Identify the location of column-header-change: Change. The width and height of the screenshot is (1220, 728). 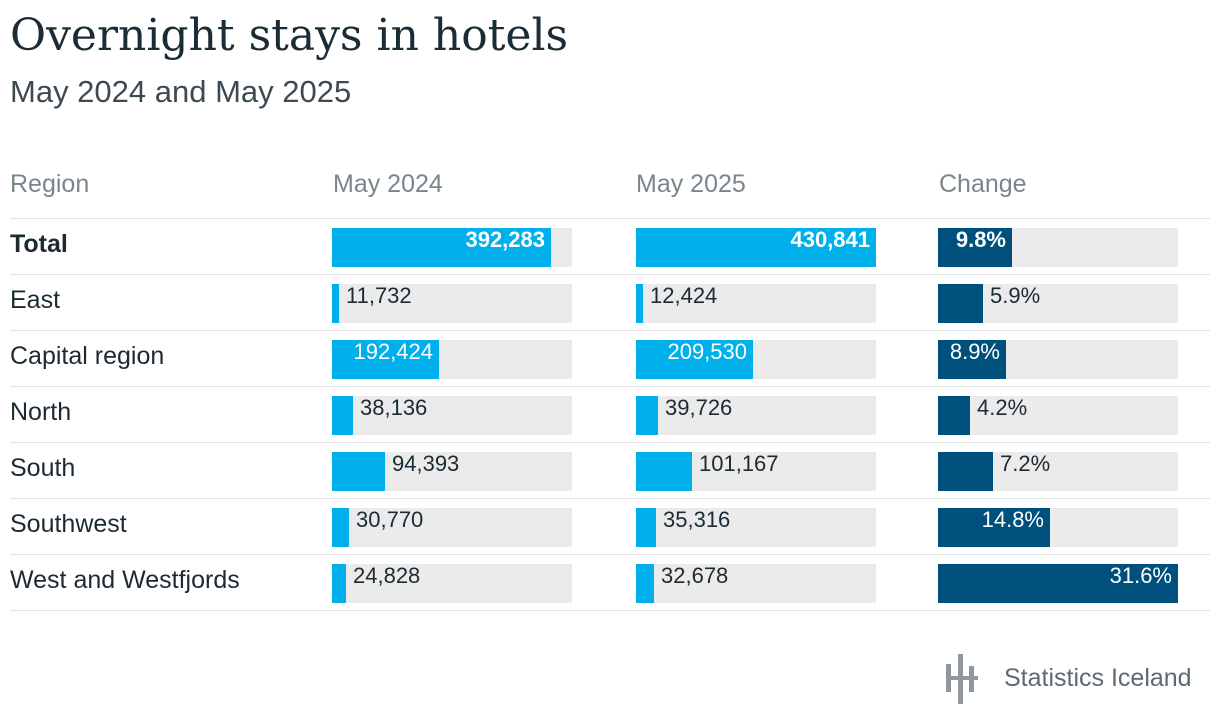
(983, 184).